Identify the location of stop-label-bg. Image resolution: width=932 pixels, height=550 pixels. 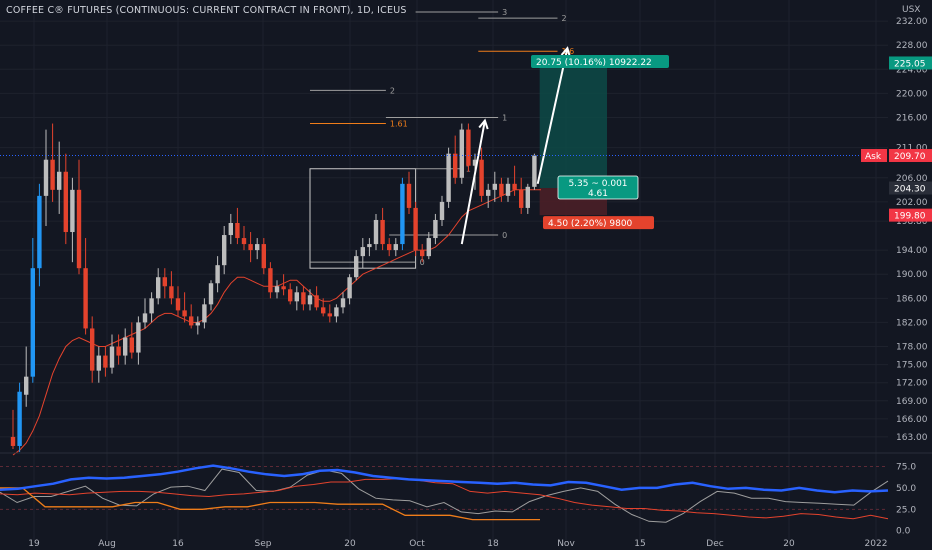
(598, 223).